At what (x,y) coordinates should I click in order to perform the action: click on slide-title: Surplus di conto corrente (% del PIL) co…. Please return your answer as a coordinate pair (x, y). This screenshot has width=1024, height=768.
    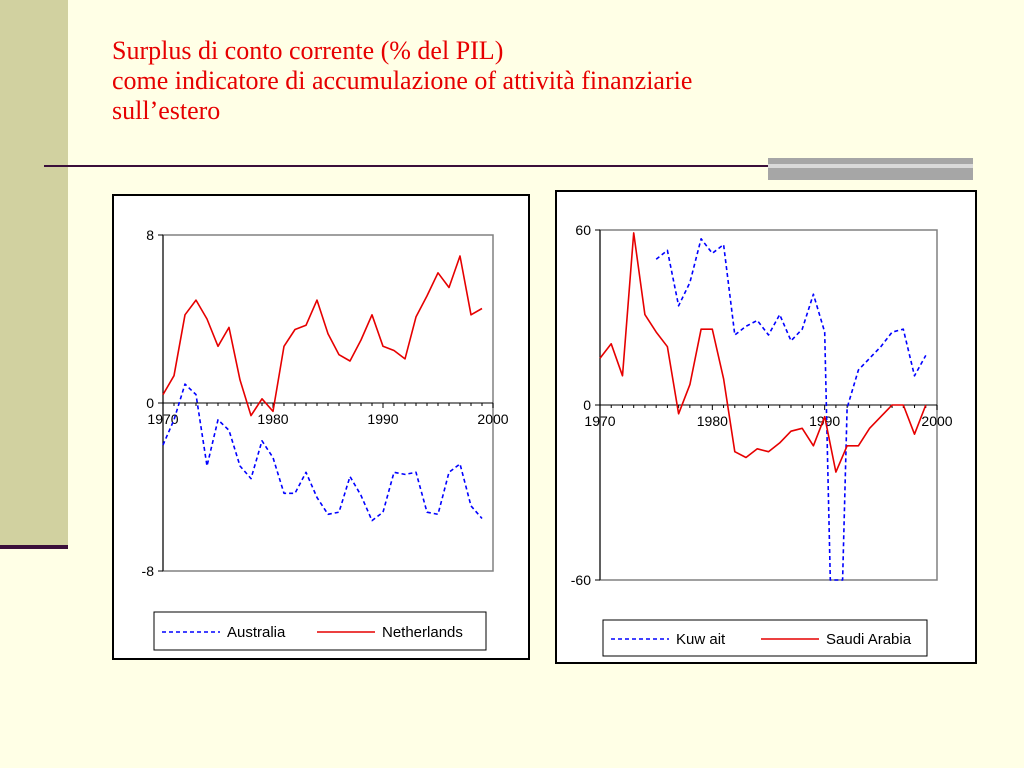
    Looking at the image, I should click on (542, 81).